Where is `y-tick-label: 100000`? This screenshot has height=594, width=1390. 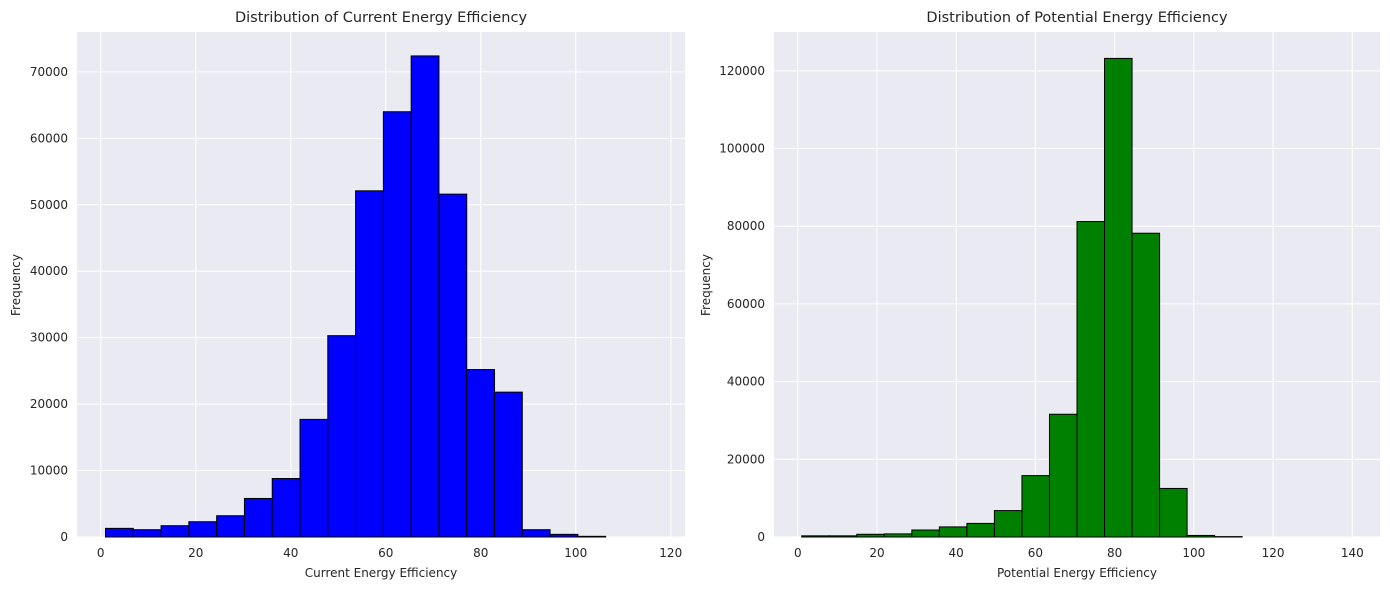 y-tick-label: 100000 is located at coordinates (742, 149).